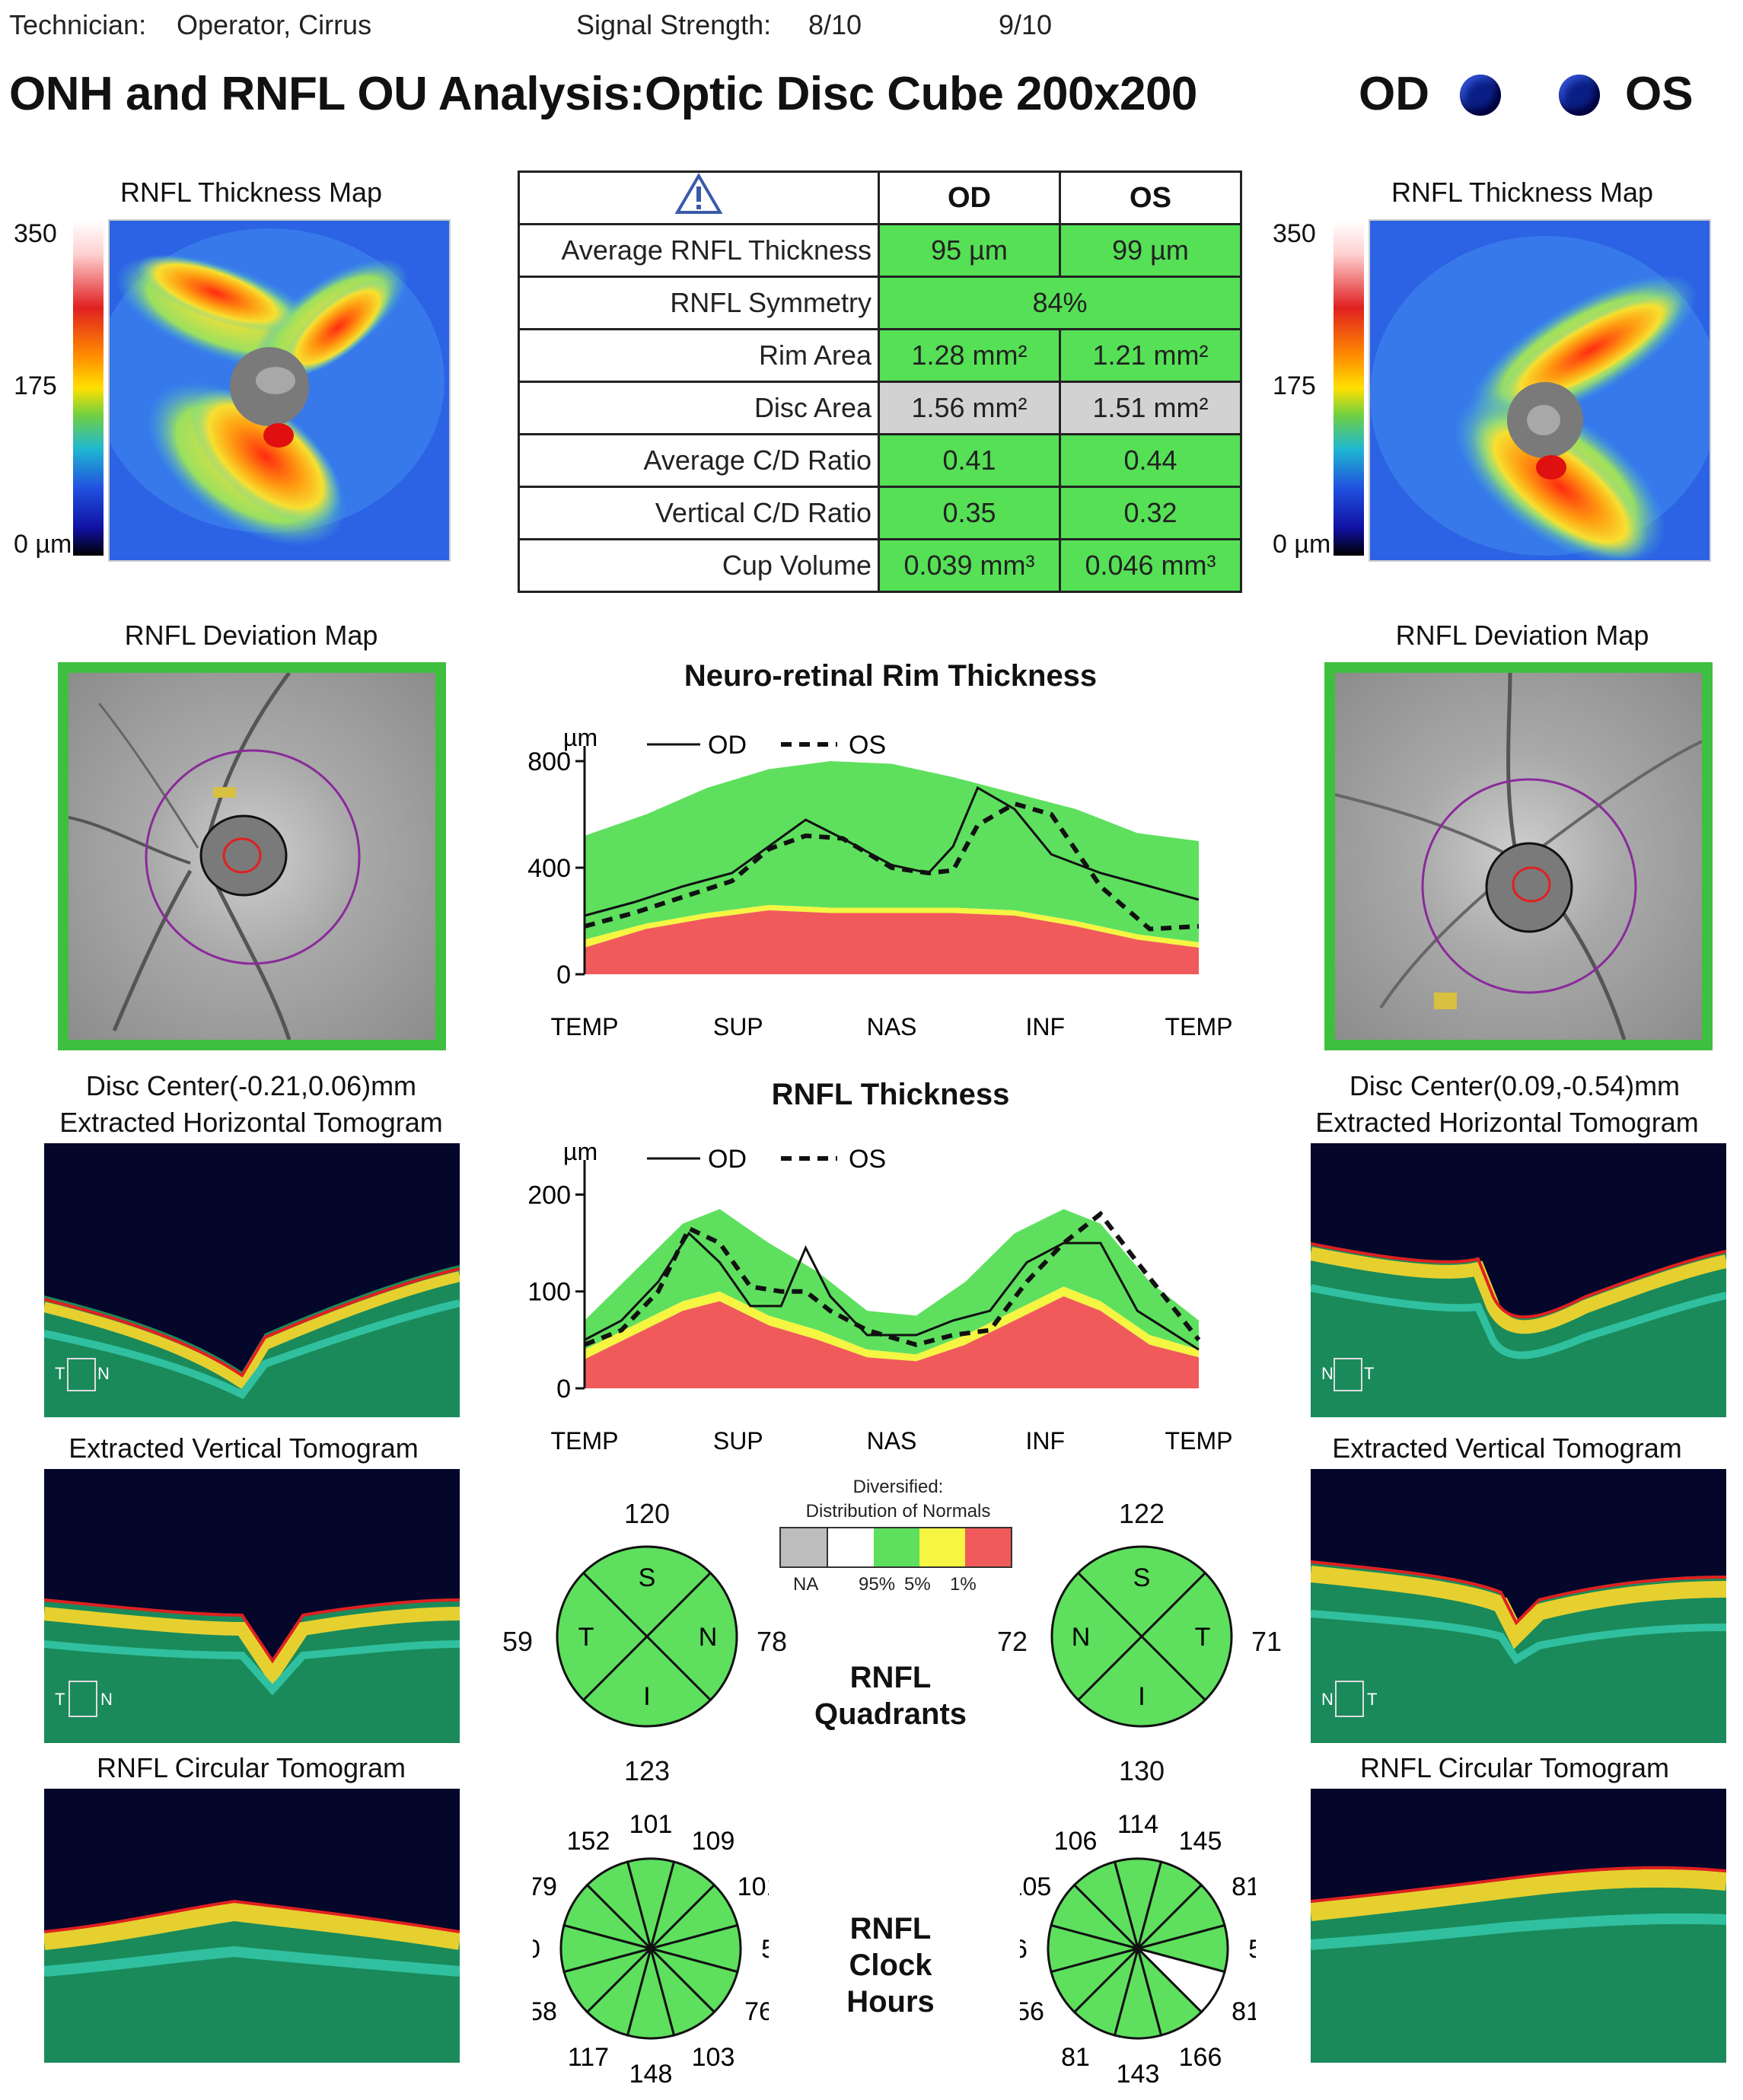  I want to click on normal-band-green, so click(892, 851).